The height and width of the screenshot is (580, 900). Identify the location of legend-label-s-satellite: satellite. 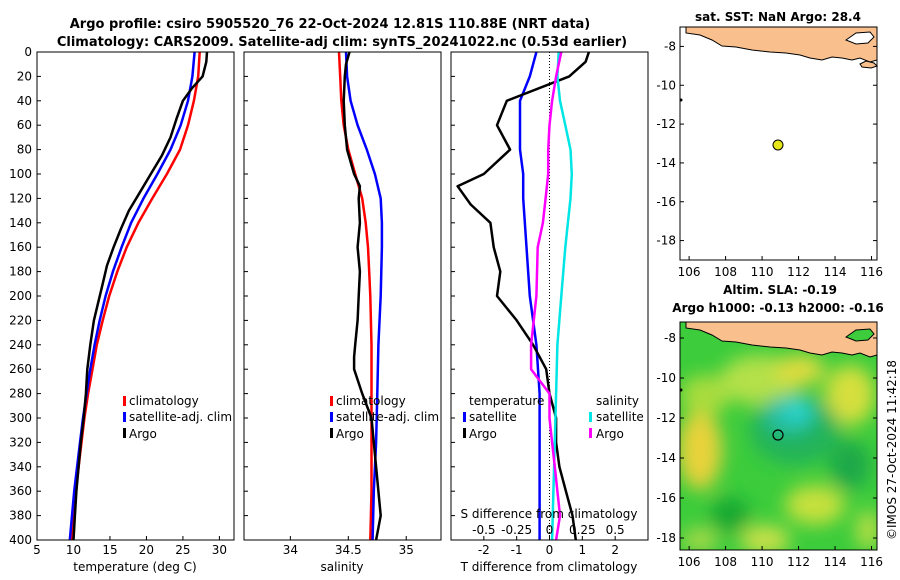
(620, 417).